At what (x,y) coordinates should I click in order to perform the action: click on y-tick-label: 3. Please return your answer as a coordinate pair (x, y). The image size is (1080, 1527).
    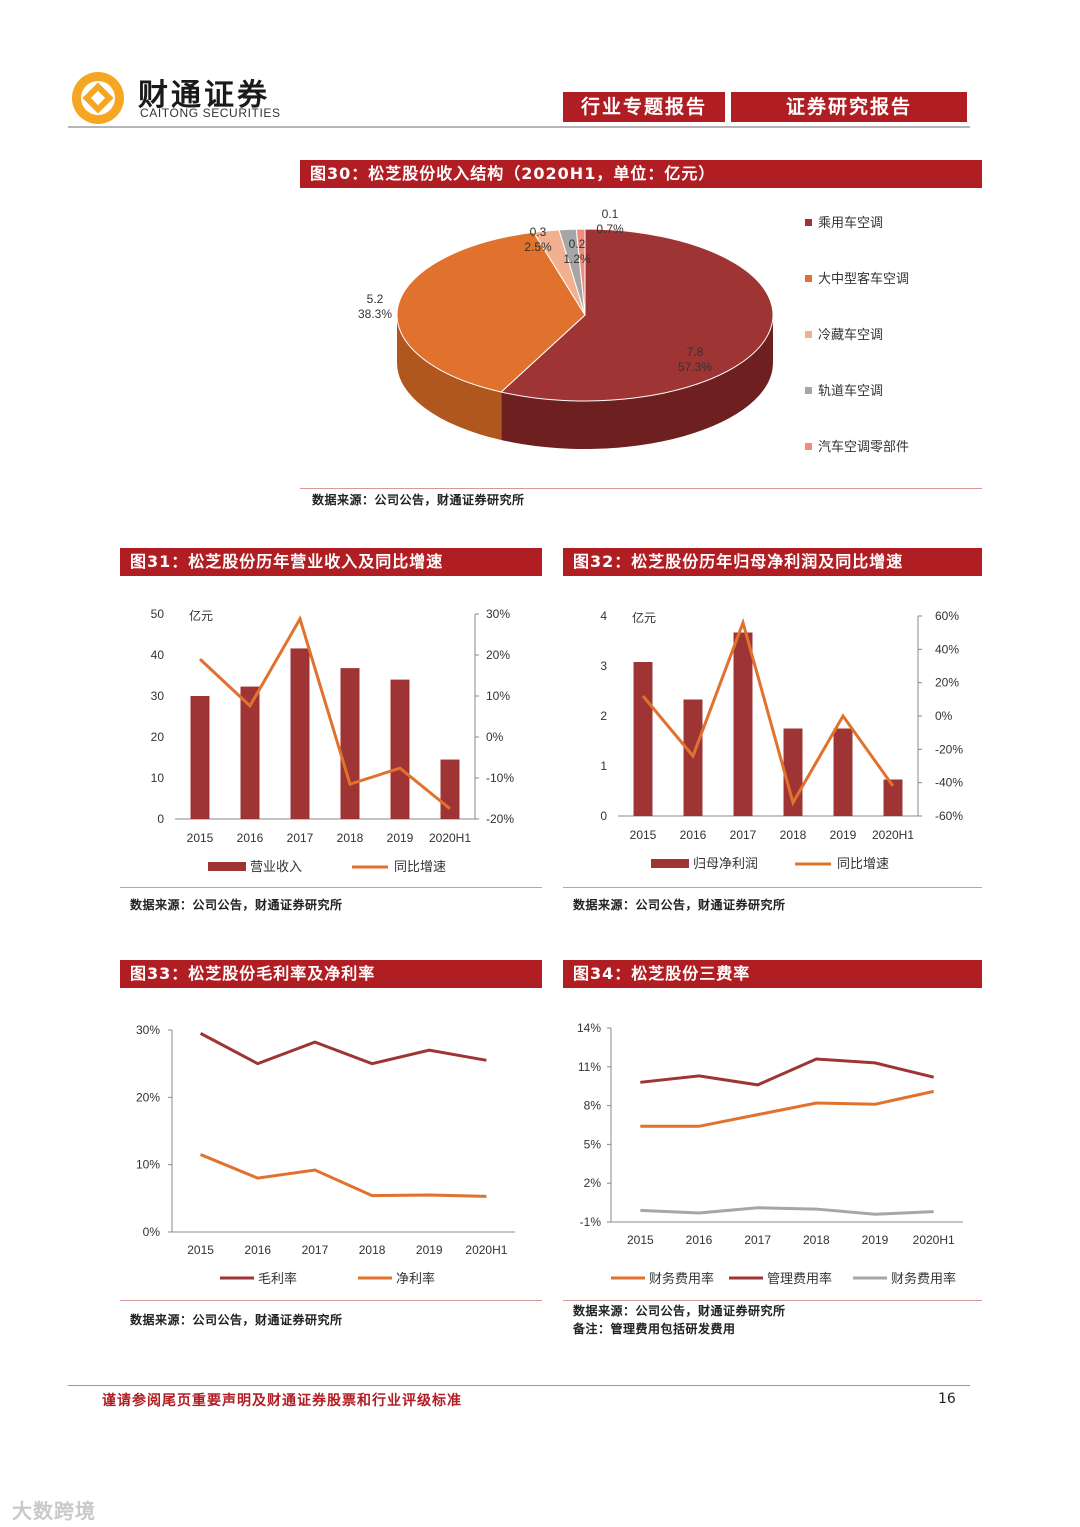
    Looking at the image, I should click on (603, 666).